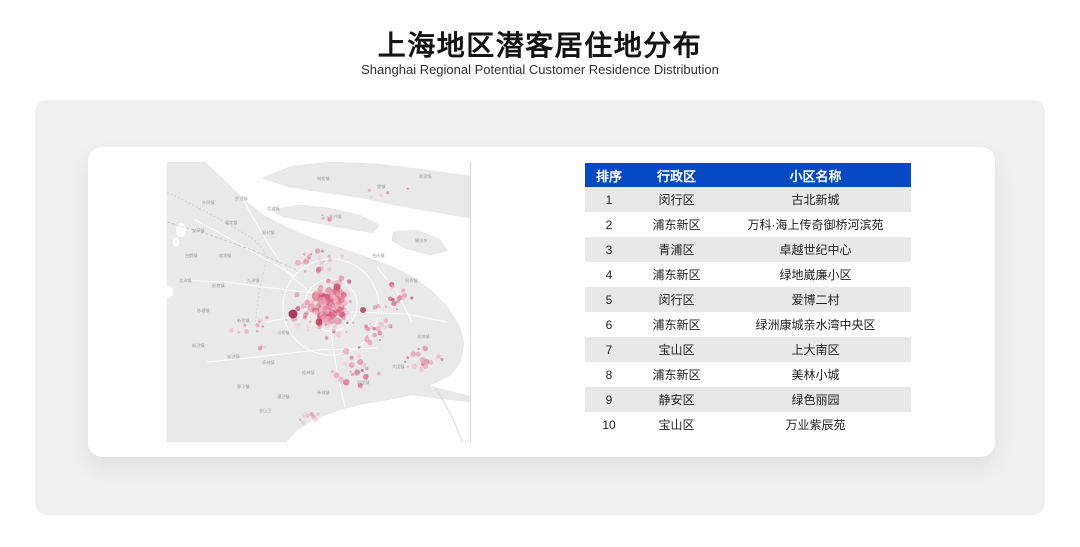 The width and height of the screenshot is (1080, 547). What do you see at coordinates (243, 386) in the screenshot?
I see `map-town-label: 廊下镇` at bounding box center [243, 386].